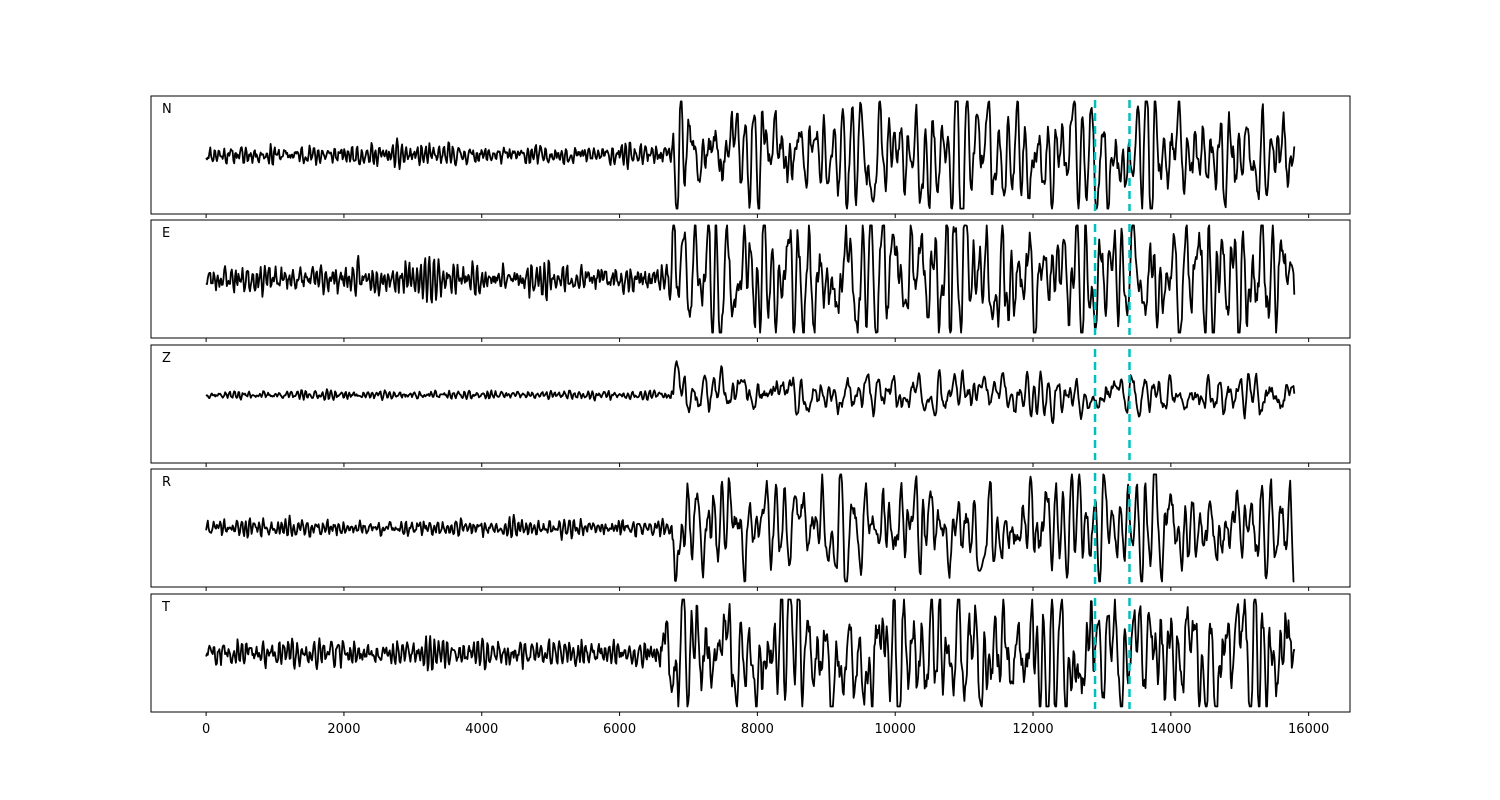  I want to click on x-tick-label: 16000, so click(1308, 729).